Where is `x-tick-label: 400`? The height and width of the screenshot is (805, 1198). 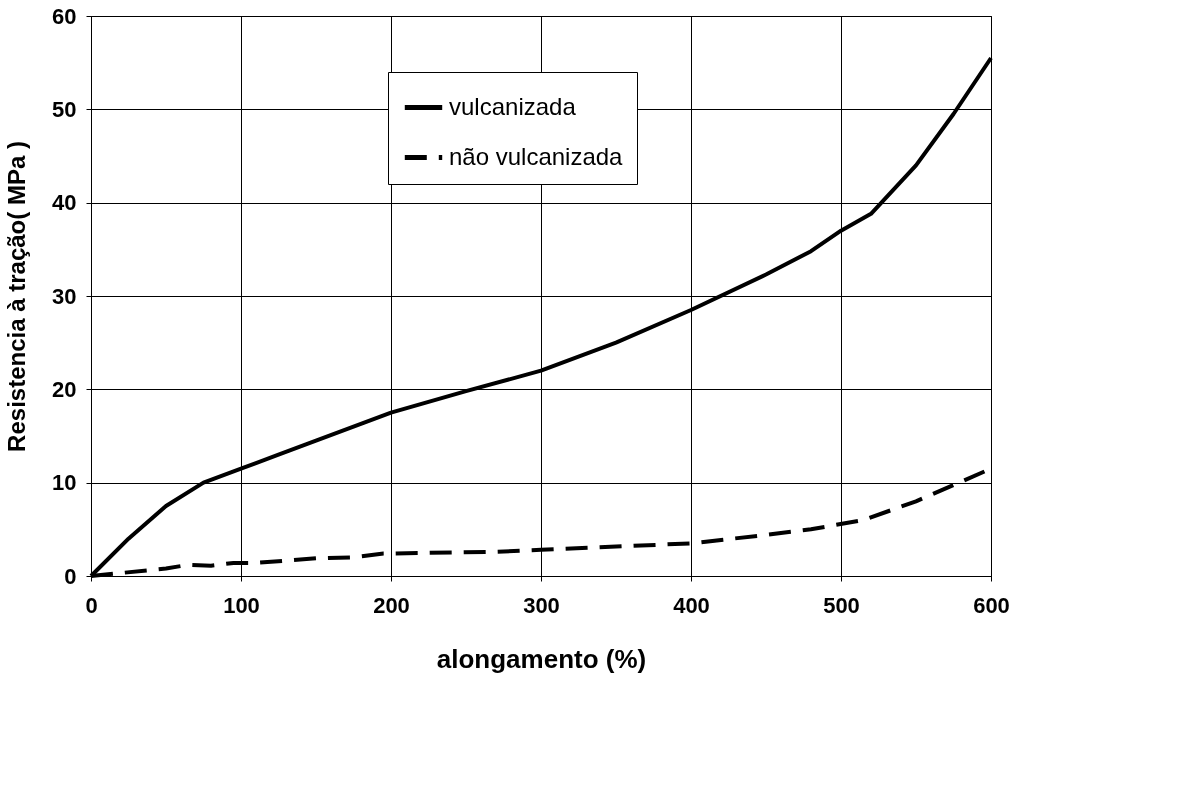
x-tick-label: 400 is located at coordinates (691, 605).